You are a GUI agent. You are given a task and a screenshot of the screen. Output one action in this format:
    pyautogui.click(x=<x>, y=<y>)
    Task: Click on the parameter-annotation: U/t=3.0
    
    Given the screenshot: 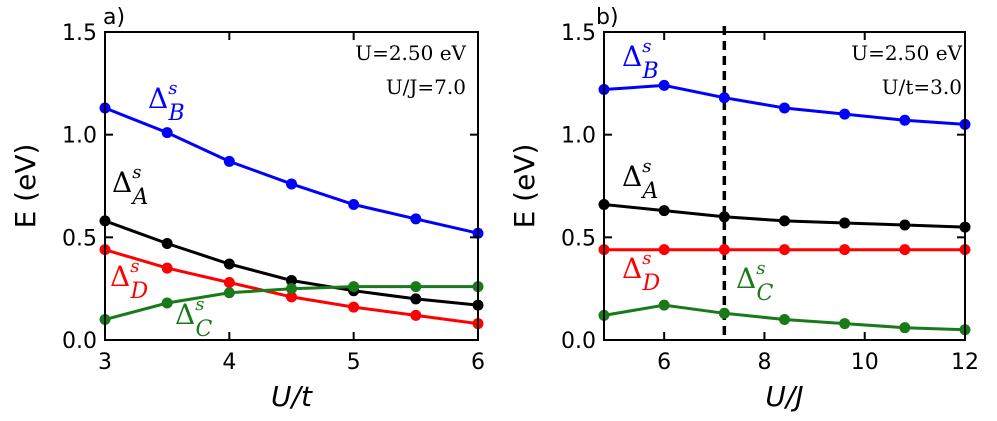 What is the action you would take?
    pyautogui.click(x=922, y=87)
    